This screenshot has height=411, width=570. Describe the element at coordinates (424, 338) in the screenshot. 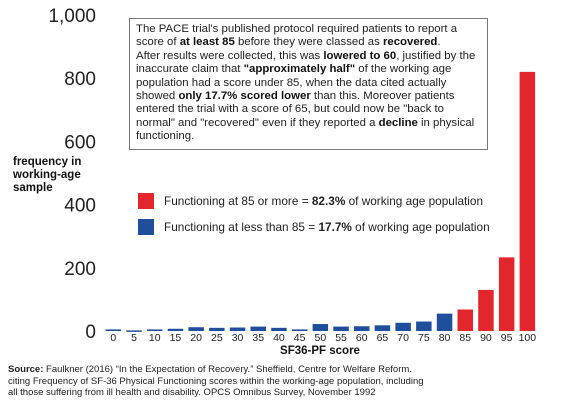

I see `x-tick-label: 75` at that location.